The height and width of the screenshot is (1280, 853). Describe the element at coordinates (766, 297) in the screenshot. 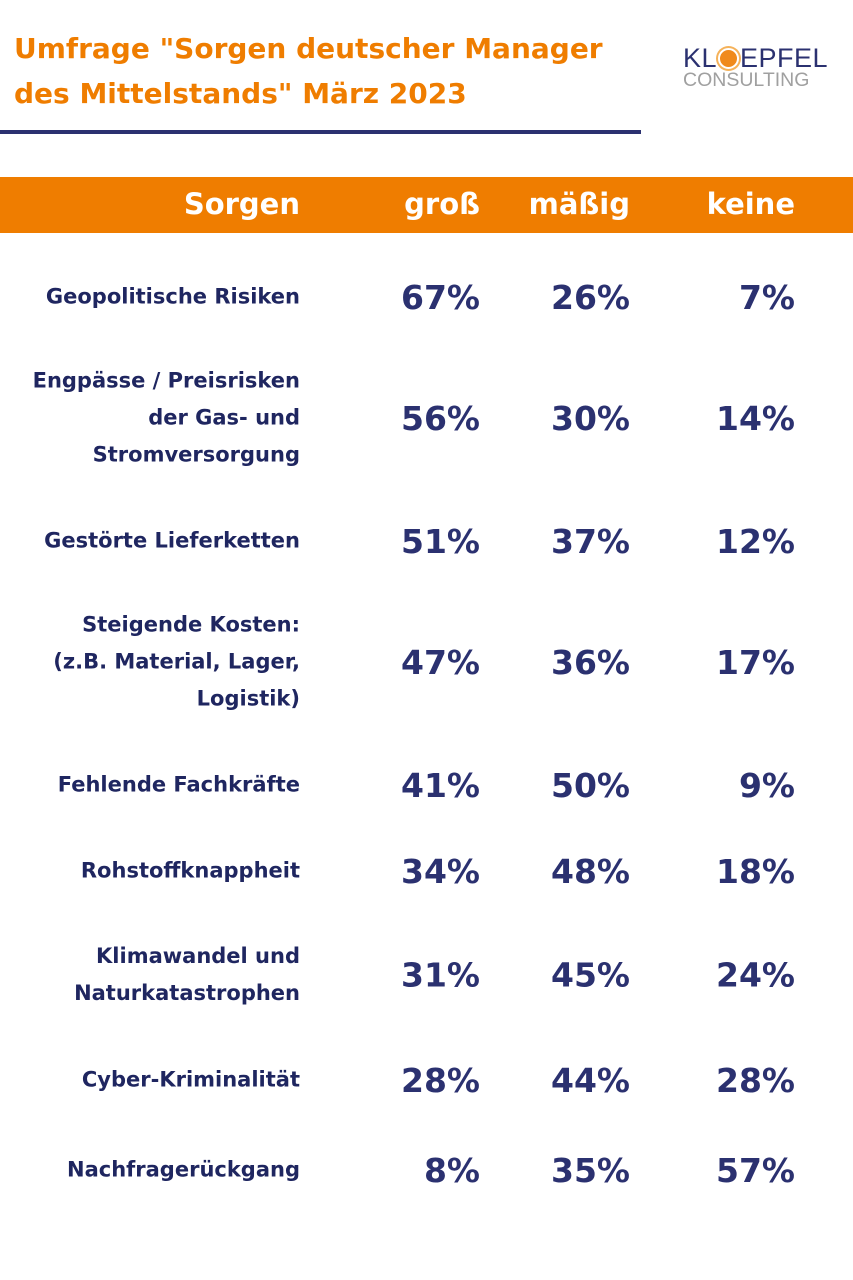

I see `row-value-keine: 7%` at that location.